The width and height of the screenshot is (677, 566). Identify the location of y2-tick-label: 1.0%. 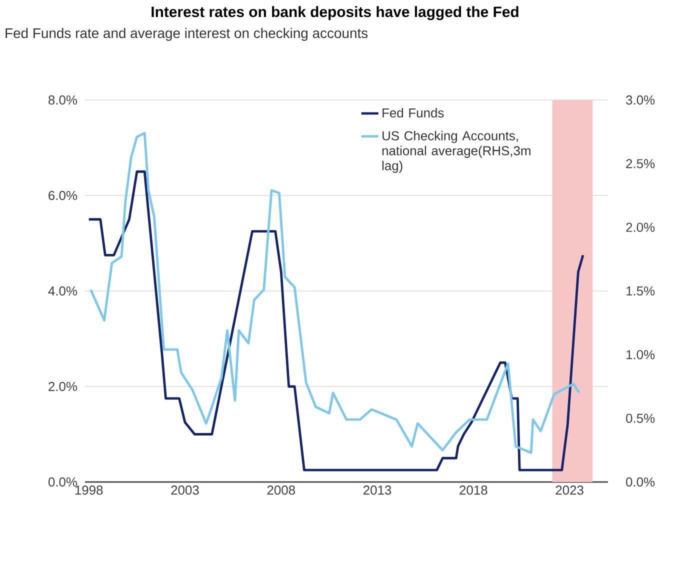
(640, 355).